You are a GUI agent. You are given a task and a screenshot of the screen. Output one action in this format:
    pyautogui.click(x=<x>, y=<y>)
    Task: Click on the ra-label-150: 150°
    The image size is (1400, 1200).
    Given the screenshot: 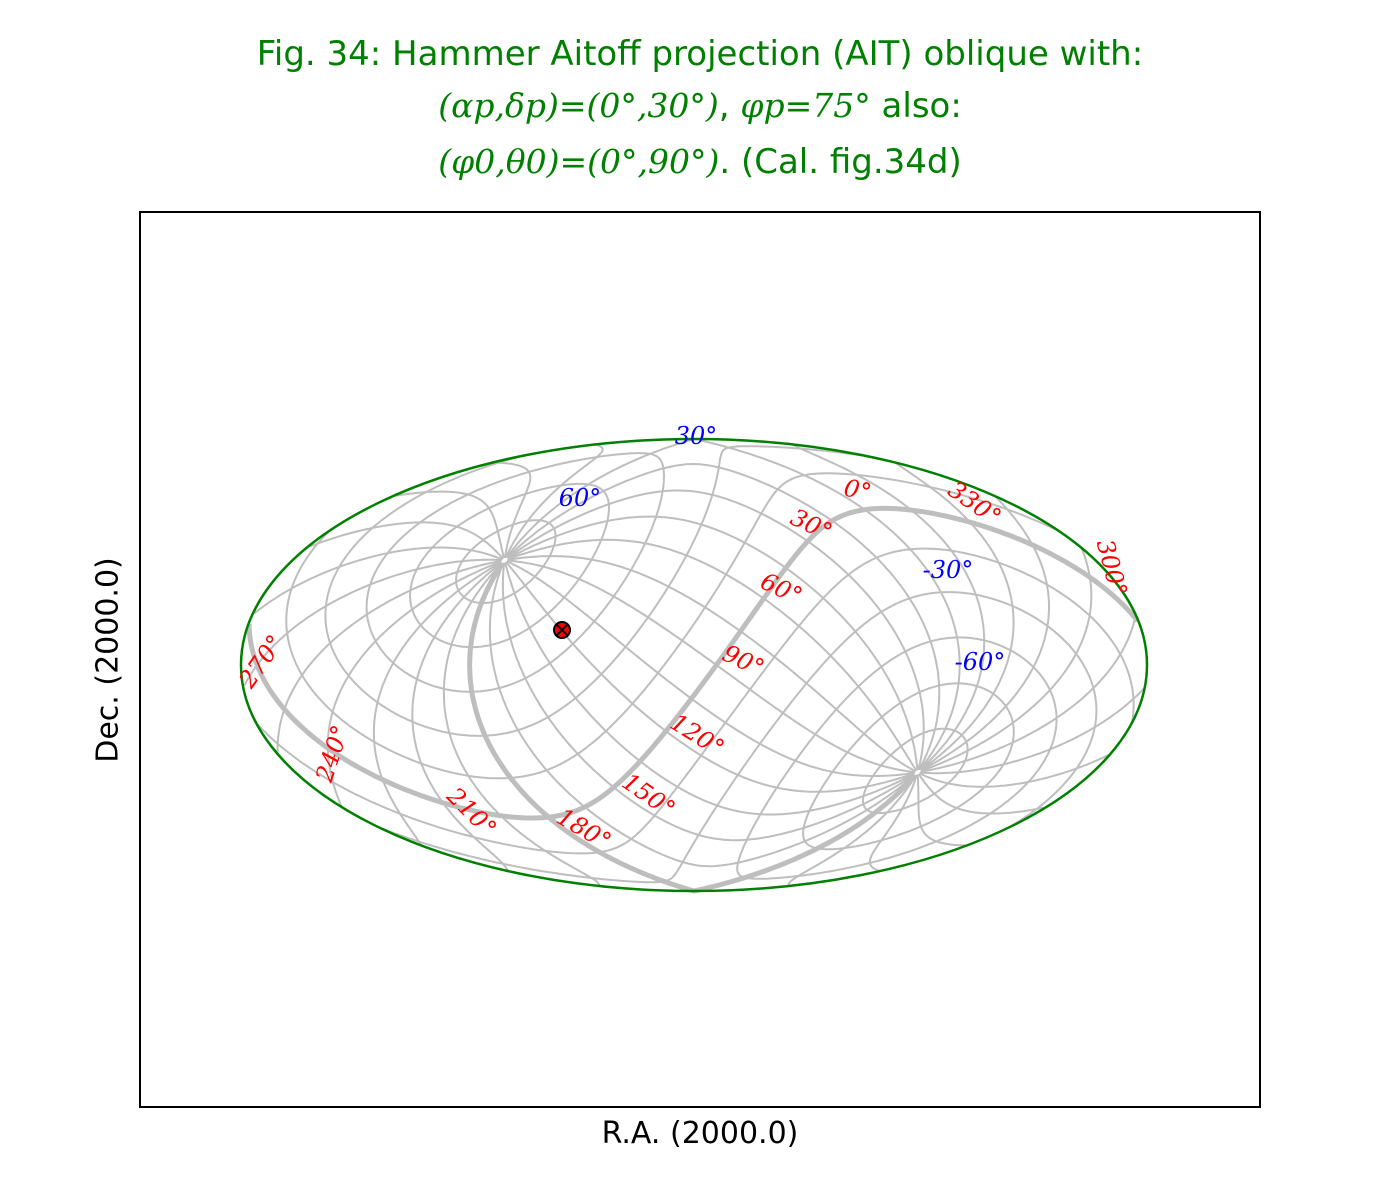 What is the action you would take?
    pyautogui.click(x=648, y=795)
    